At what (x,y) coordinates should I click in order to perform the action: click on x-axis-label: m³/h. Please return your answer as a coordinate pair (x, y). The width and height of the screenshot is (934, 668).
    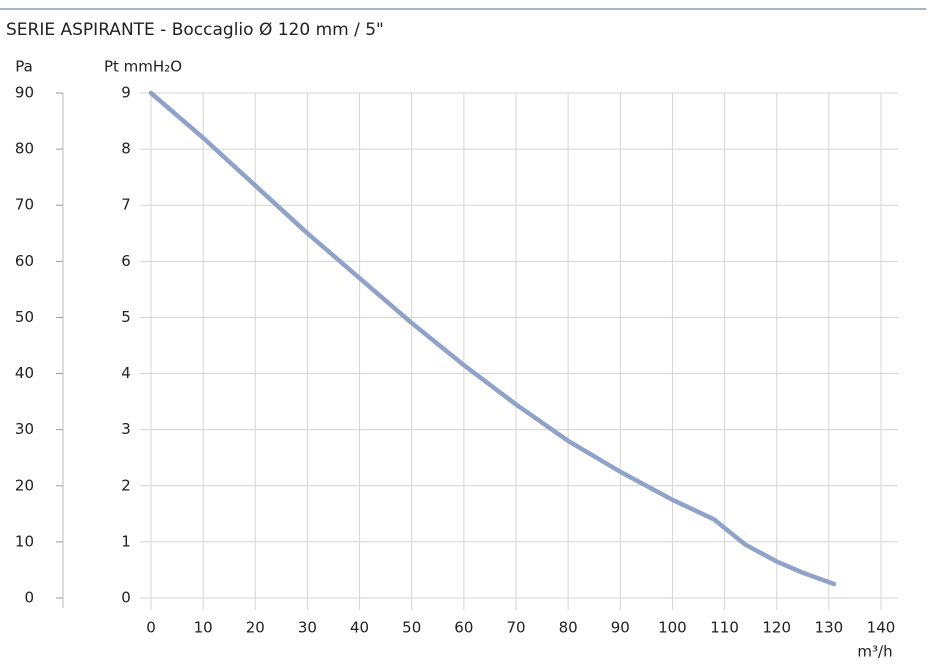
    Looking at the image, I should click on (874, 652).